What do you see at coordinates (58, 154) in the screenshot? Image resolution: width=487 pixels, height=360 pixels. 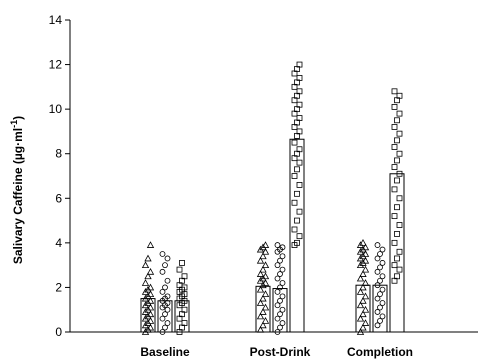 I see `y-tick-label: 8` at bounding box center [58, 154].